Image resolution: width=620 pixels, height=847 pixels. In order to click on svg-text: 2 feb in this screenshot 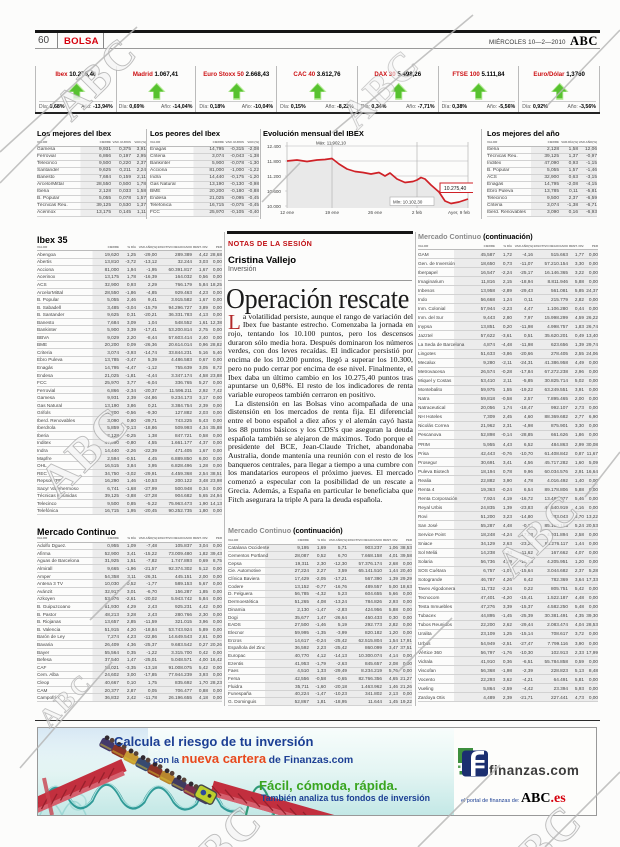, I will do `click(417, 212)`.